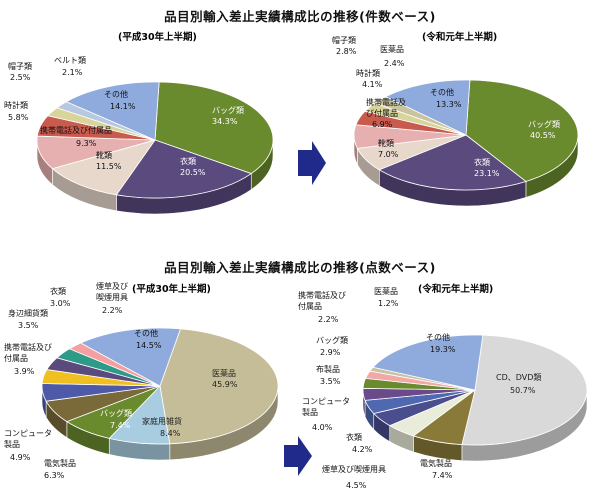 Image resolution: width=600 pixels, height=503 pixels. Describe the element at coordinates (20, 457) in the screenshot. I see `slice-value: 4.9%` at that location.